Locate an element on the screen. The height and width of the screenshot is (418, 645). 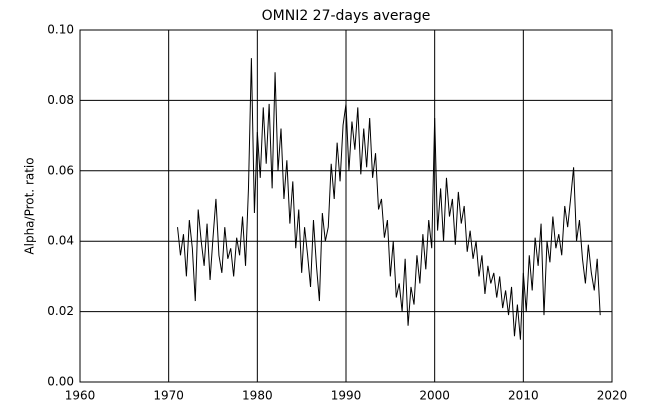
y-axis-label: Alpha/Prot. ratio is located at coordinates (30, 205).